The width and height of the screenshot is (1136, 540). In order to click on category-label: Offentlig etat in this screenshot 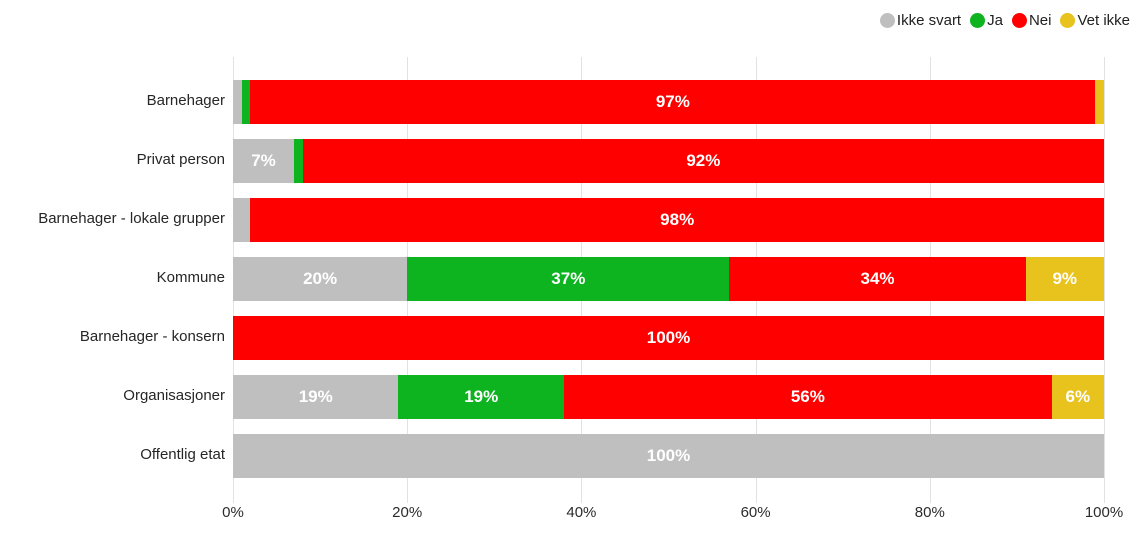, I will do `click(182, 454)`.